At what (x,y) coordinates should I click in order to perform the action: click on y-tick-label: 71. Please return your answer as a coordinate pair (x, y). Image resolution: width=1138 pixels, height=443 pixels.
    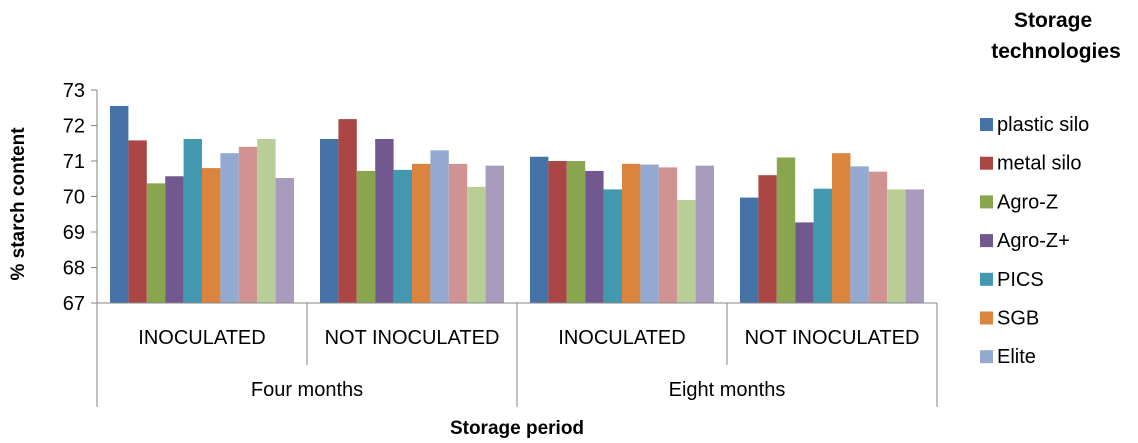
    Looking at the image, I should click on (74, 162).